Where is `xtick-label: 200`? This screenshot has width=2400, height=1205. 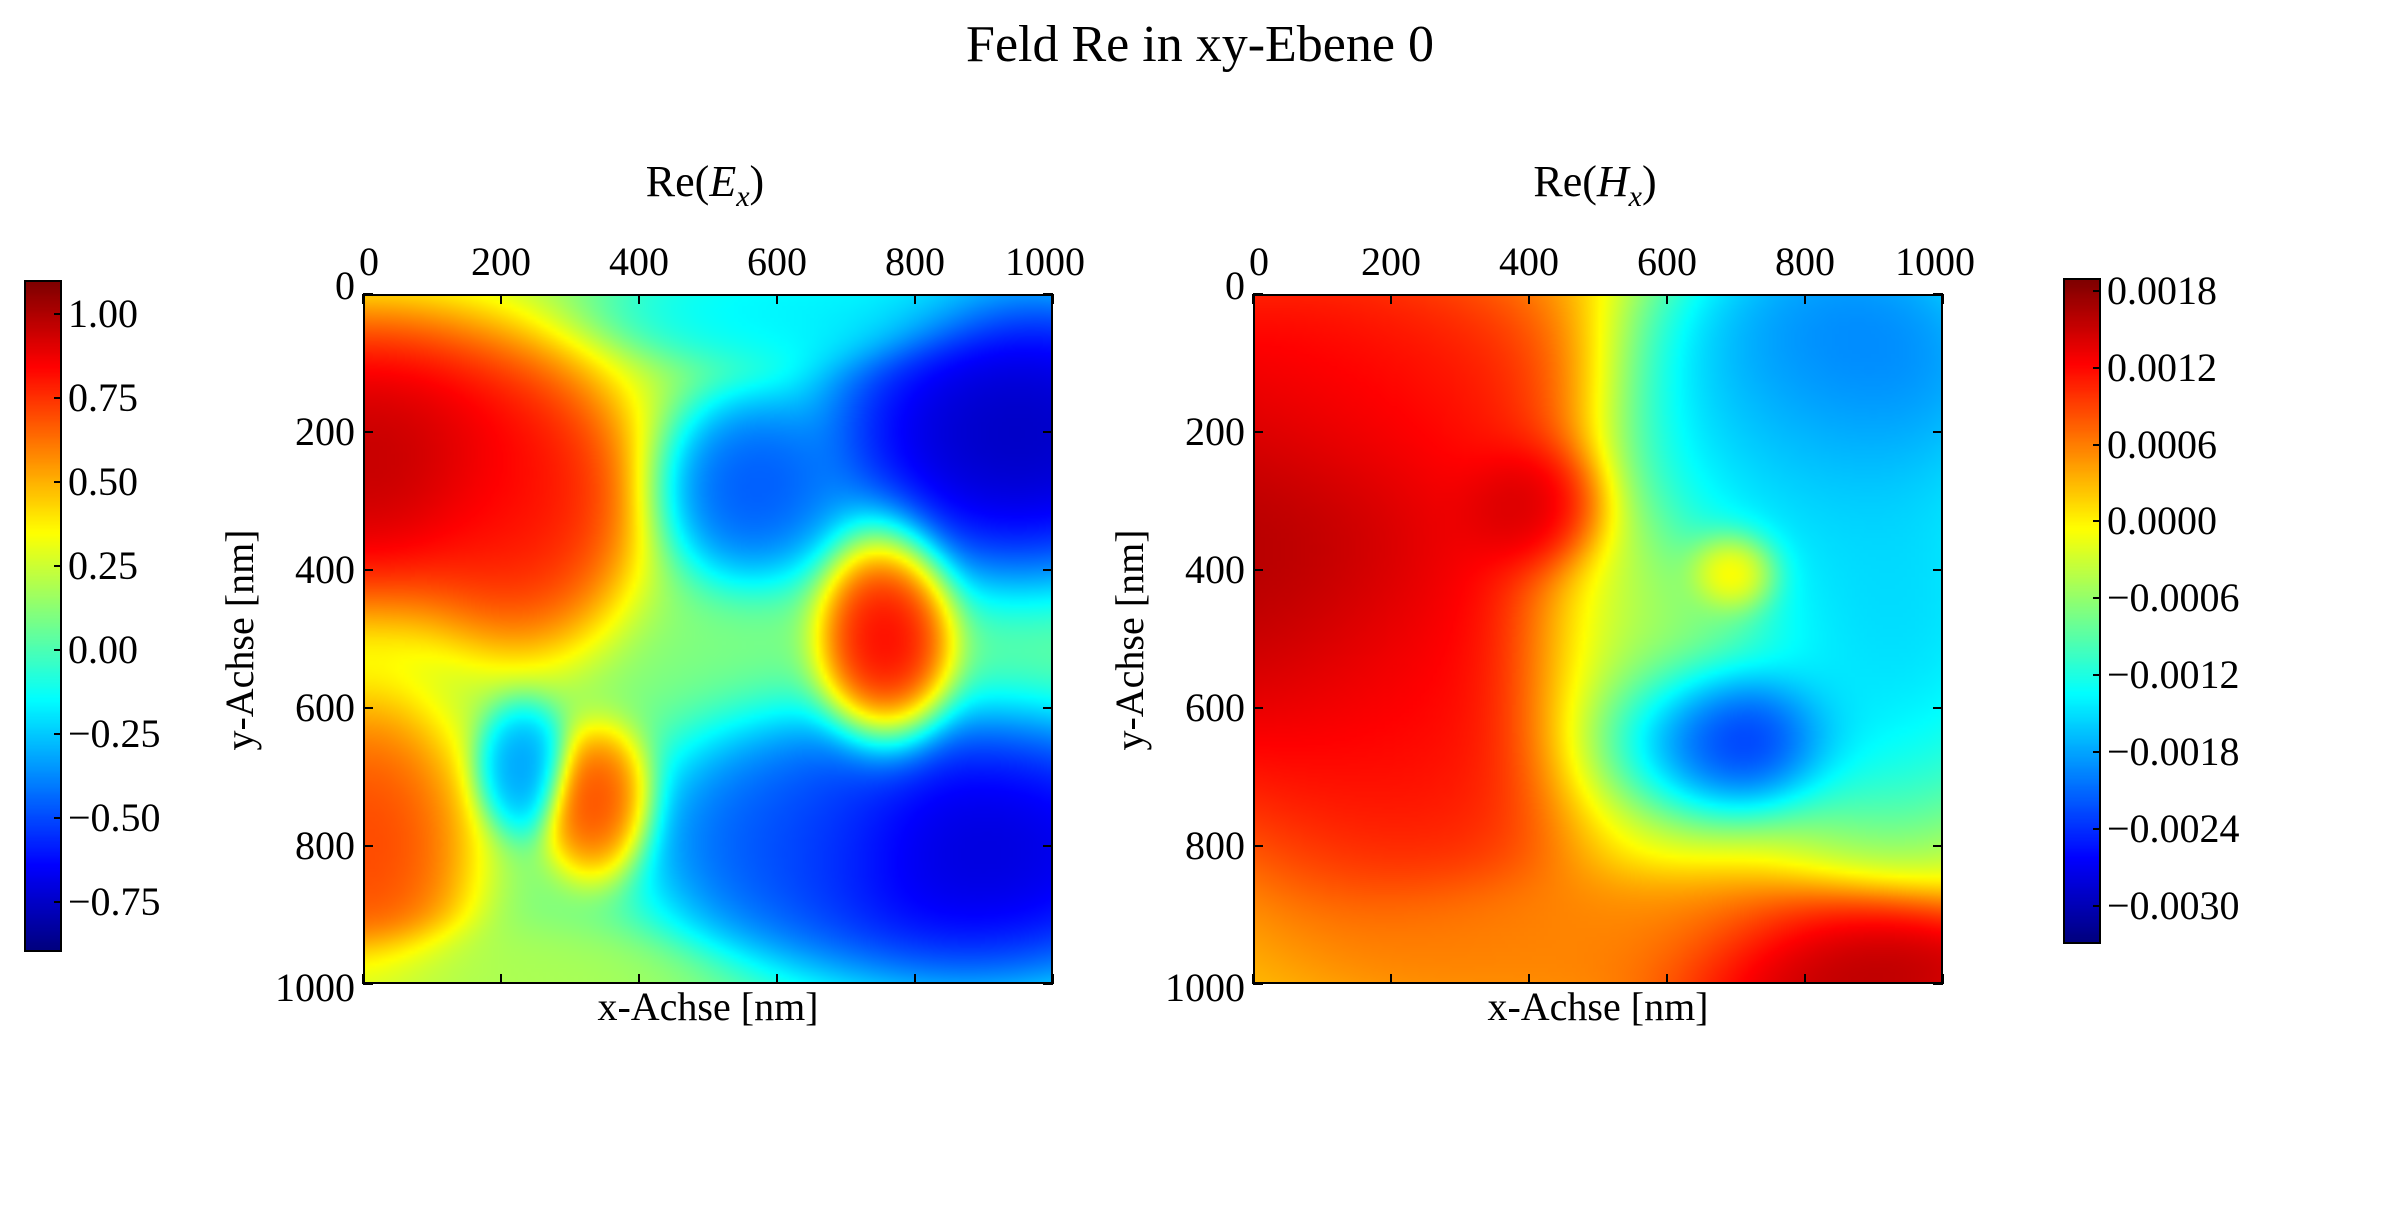
xtick-label: 200 is located at coordinates (1391, 261).